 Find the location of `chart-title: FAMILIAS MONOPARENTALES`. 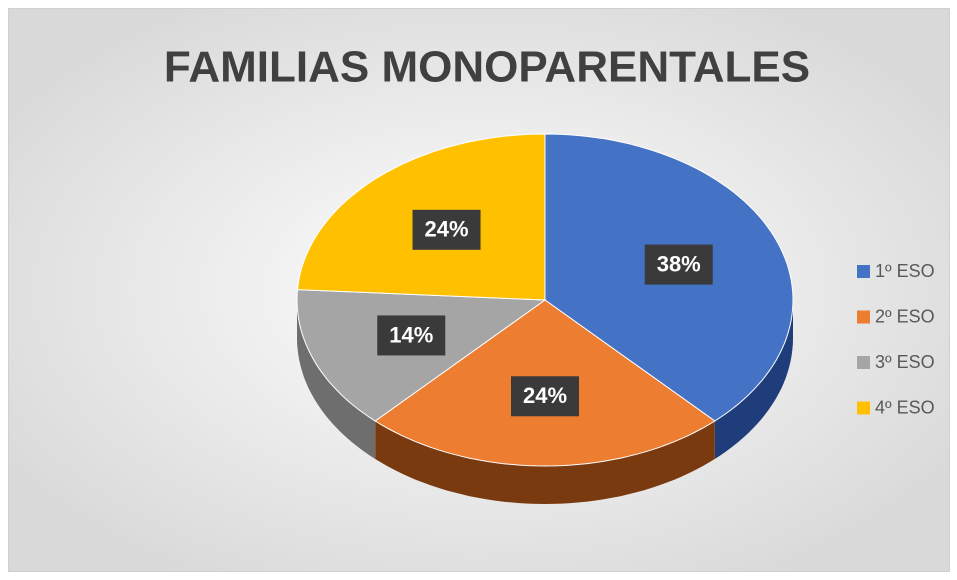

chart-title: FAMILIAS MONOPARENTALES is located at coordinates (487, 67).